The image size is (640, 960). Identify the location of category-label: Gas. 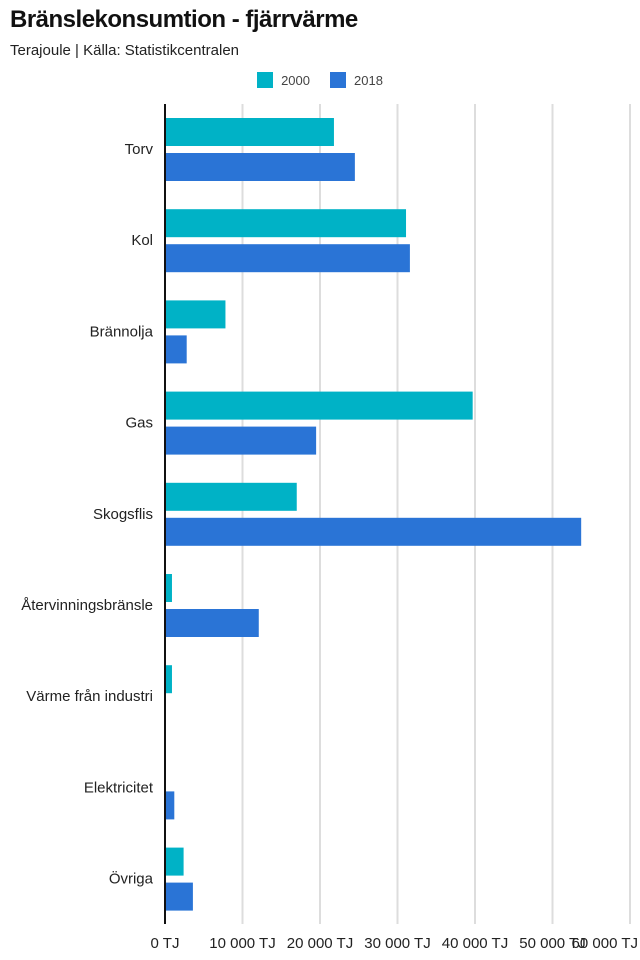
(139, 423).